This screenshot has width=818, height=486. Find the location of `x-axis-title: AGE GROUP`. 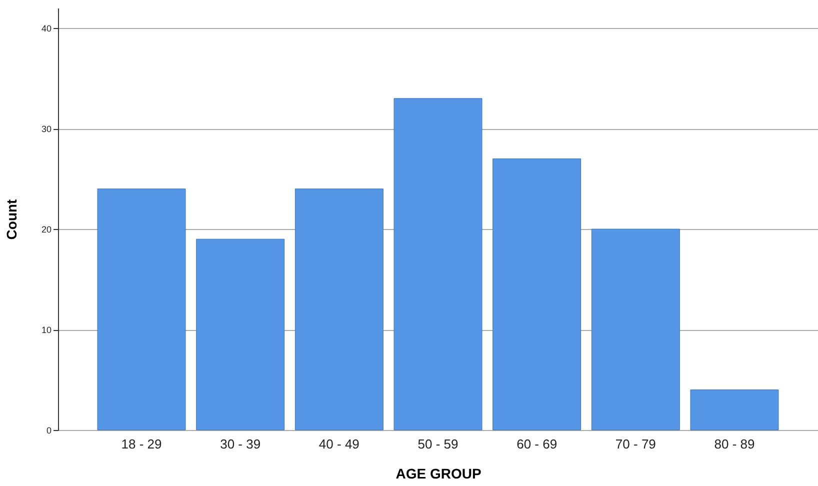

x-axis-title: AGE GROUP is located at coordinates (439, 474).